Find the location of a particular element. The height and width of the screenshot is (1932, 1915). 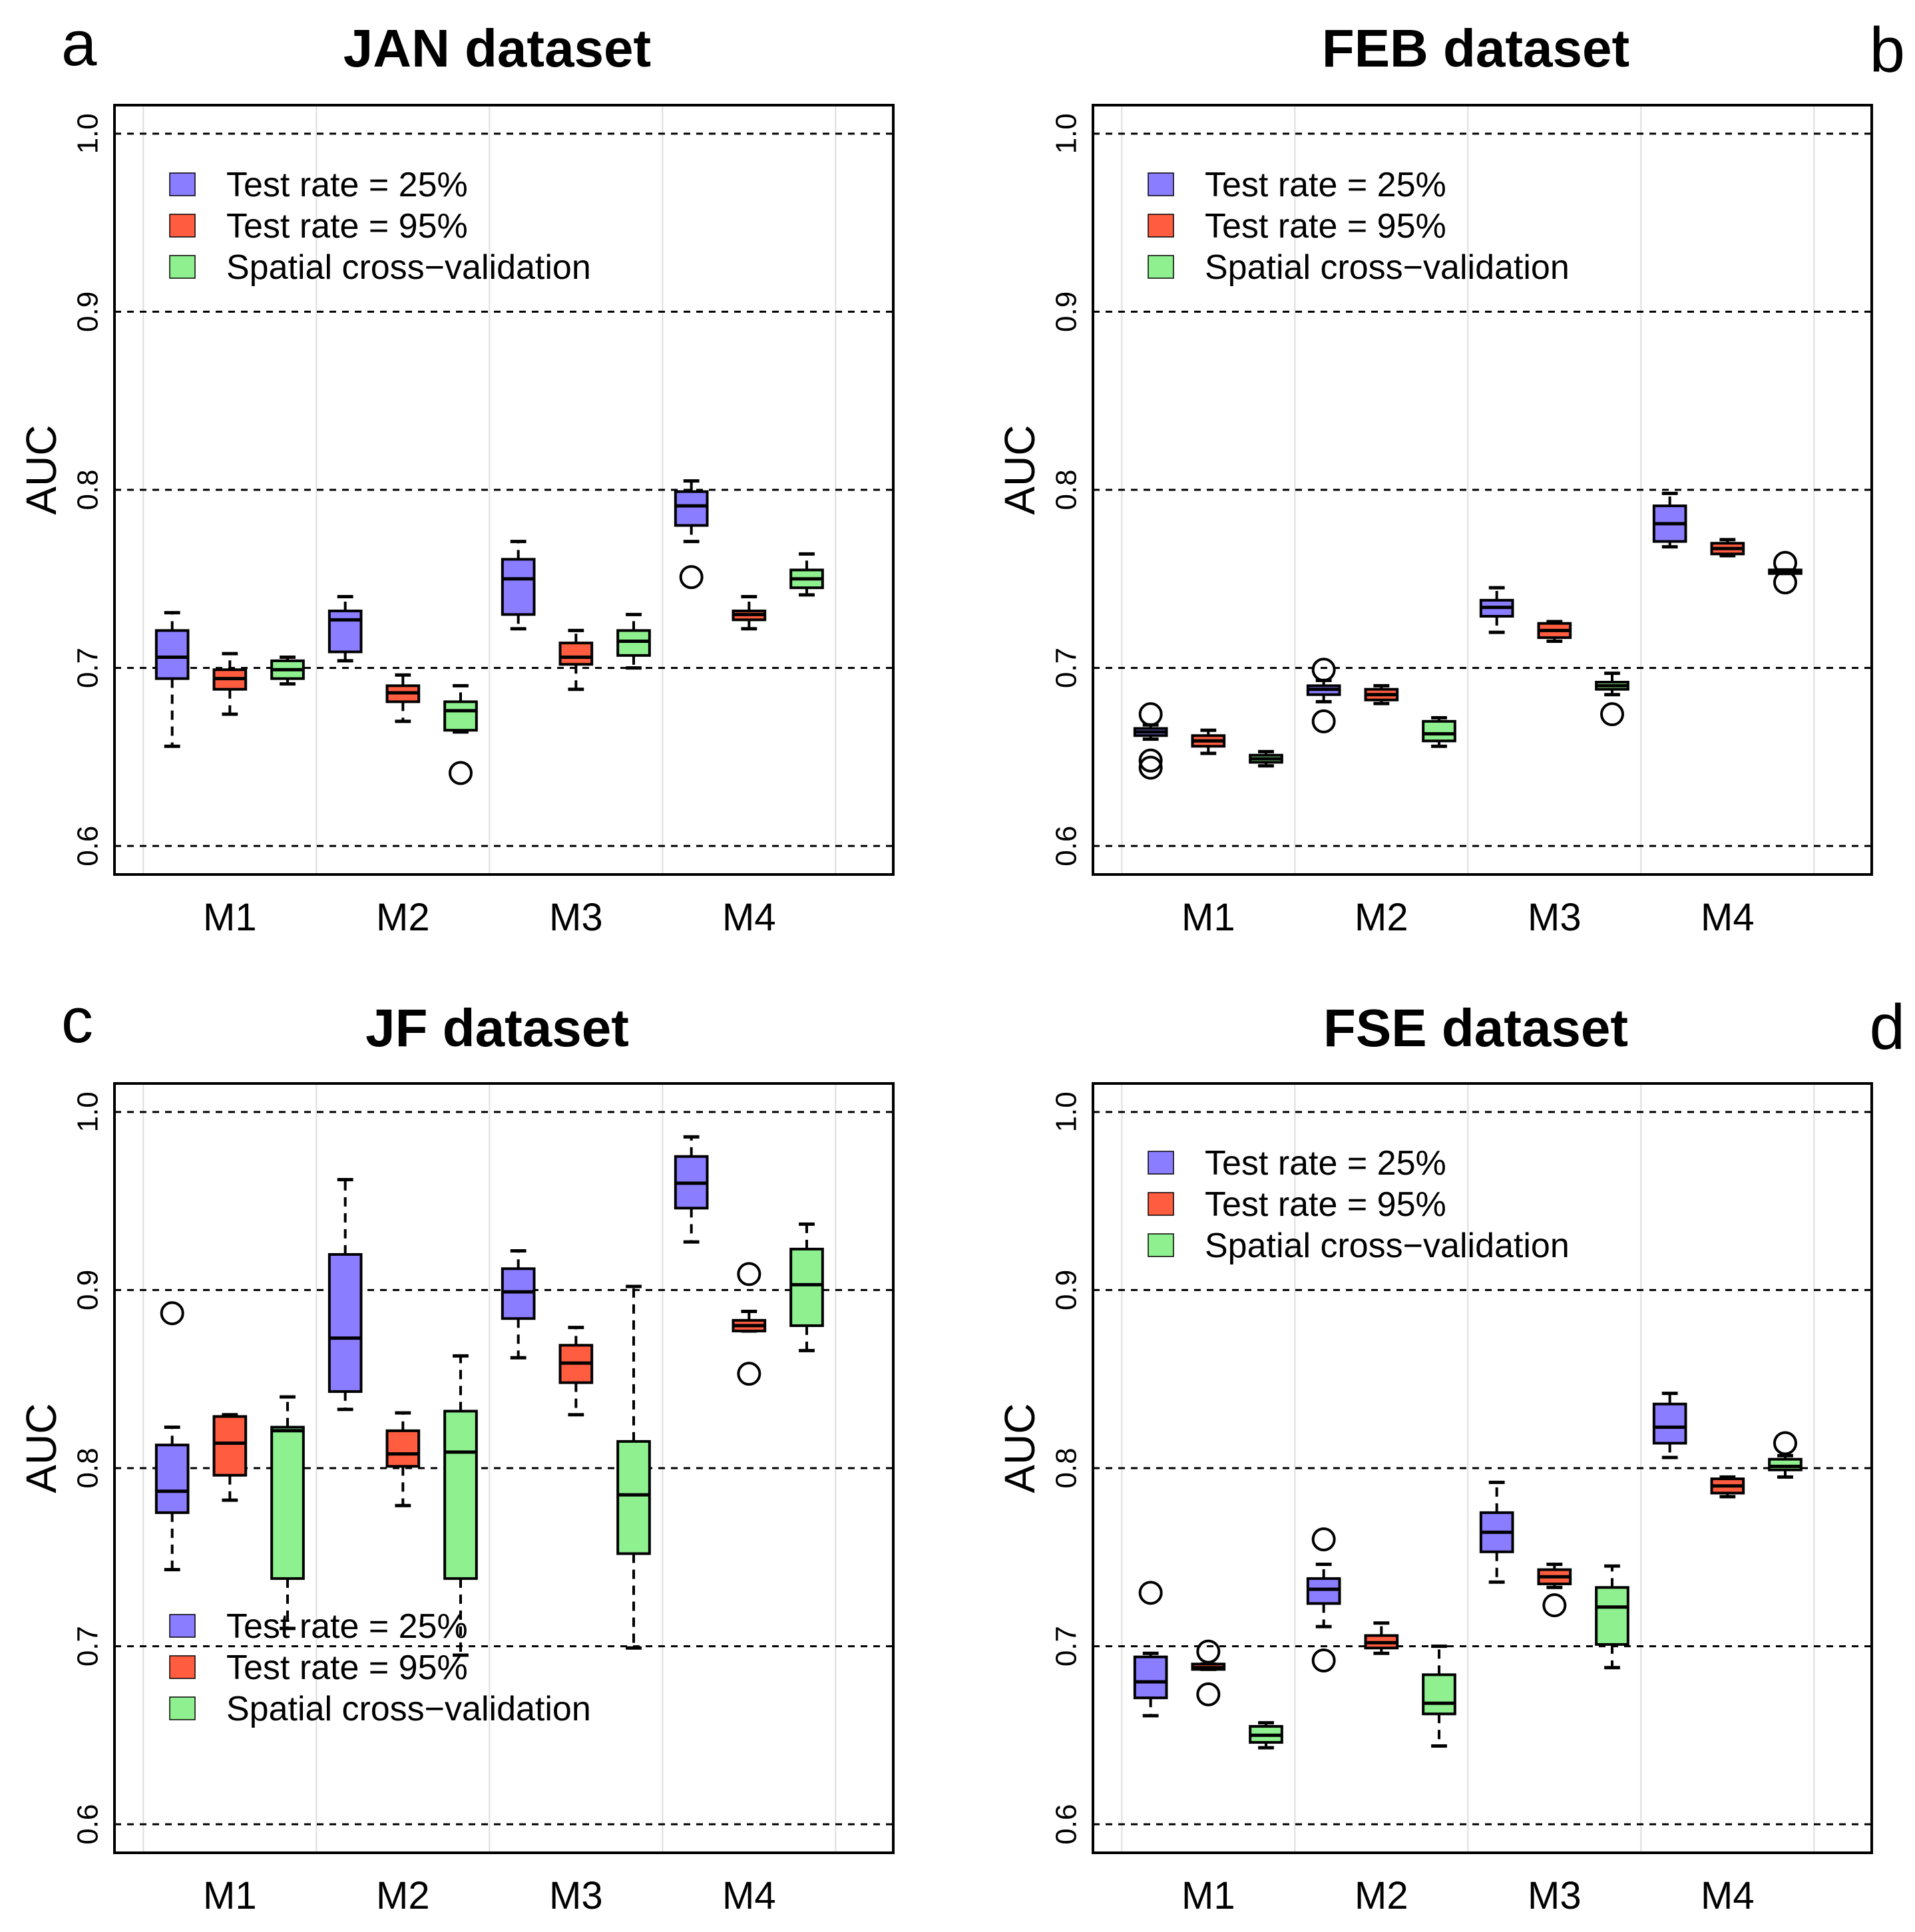

box-test-rate-25--m4 is located at coordinates (691, 535).